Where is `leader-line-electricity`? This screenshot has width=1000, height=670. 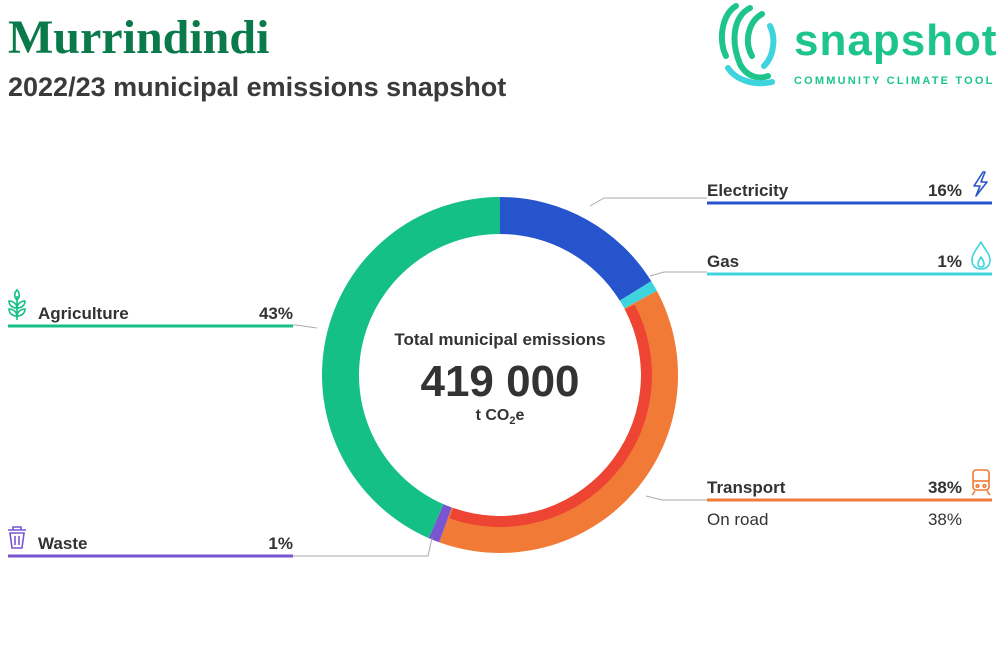 leader-line-electricity is located at coordinates (648, 202).